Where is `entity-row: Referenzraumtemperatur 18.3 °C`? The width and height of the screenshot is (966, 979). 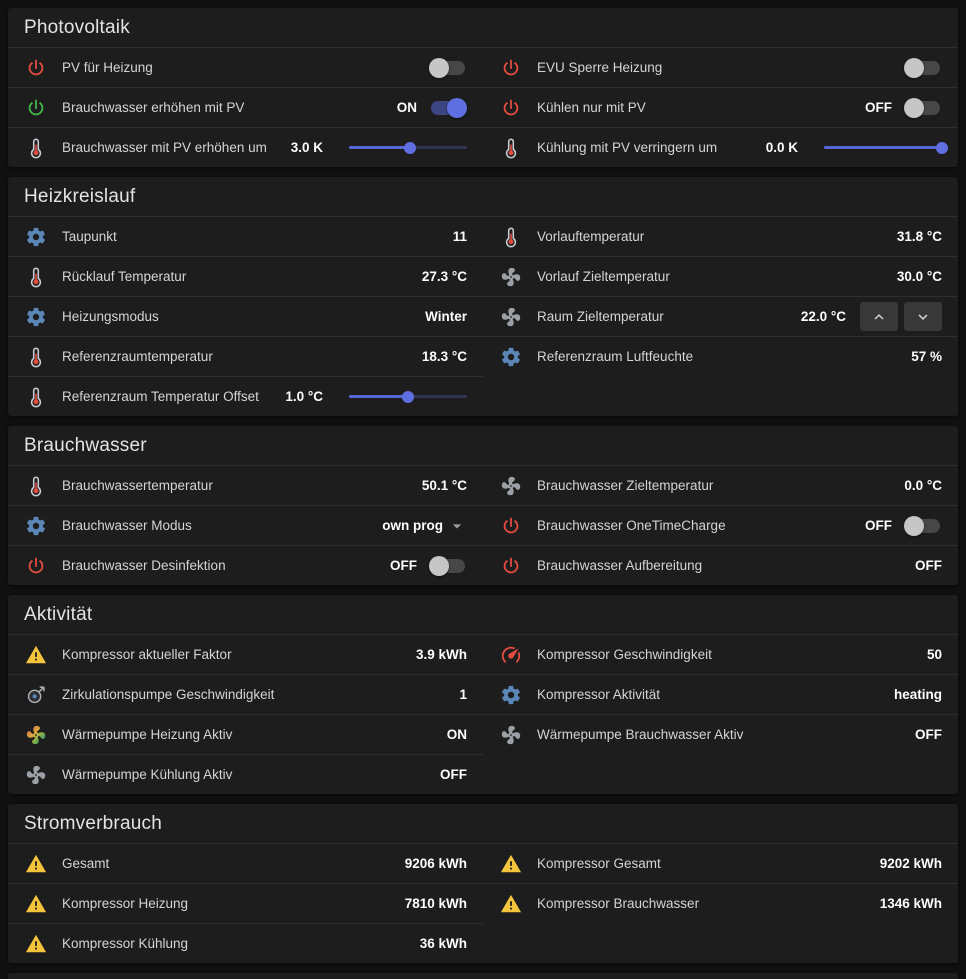
entity-row: Referenzraumtemperatur 18.3 °C is located at coordinates (245, 356).